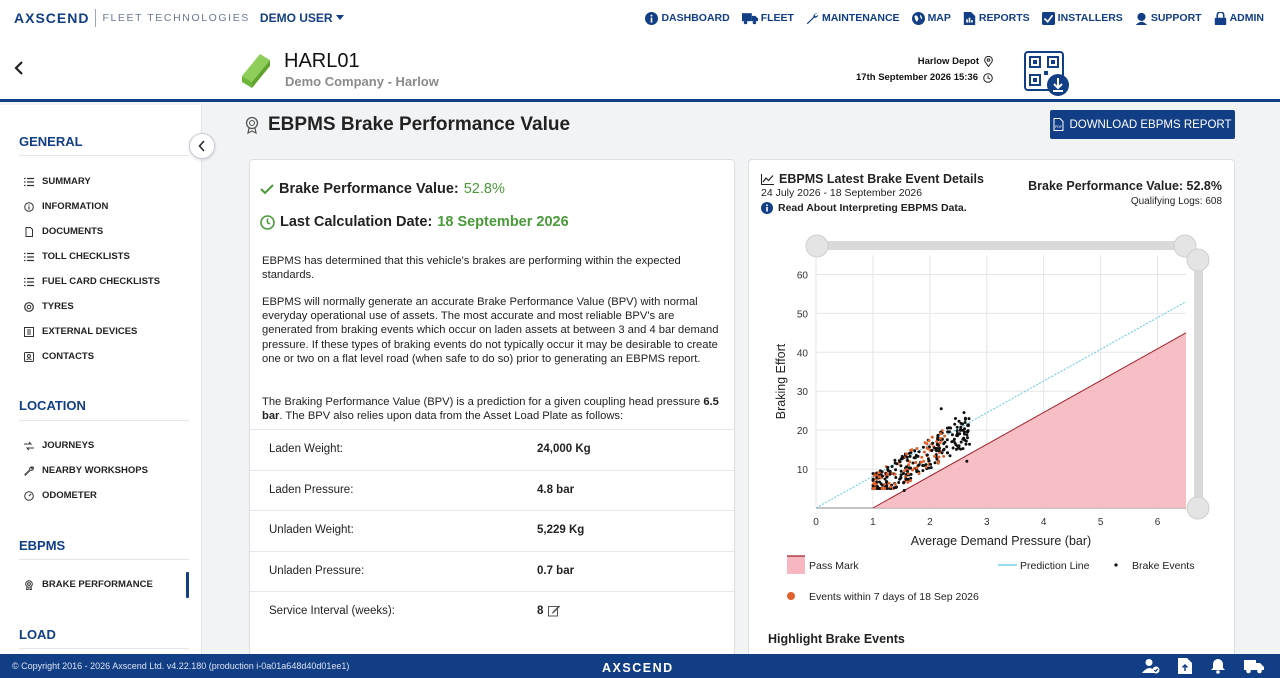 This screenshot has height=678, width=1280. What do you see at coordinates (948, 61) in the screenshot?
I see `depot-name: Harlow Depot` at bounding box center [948, 61].